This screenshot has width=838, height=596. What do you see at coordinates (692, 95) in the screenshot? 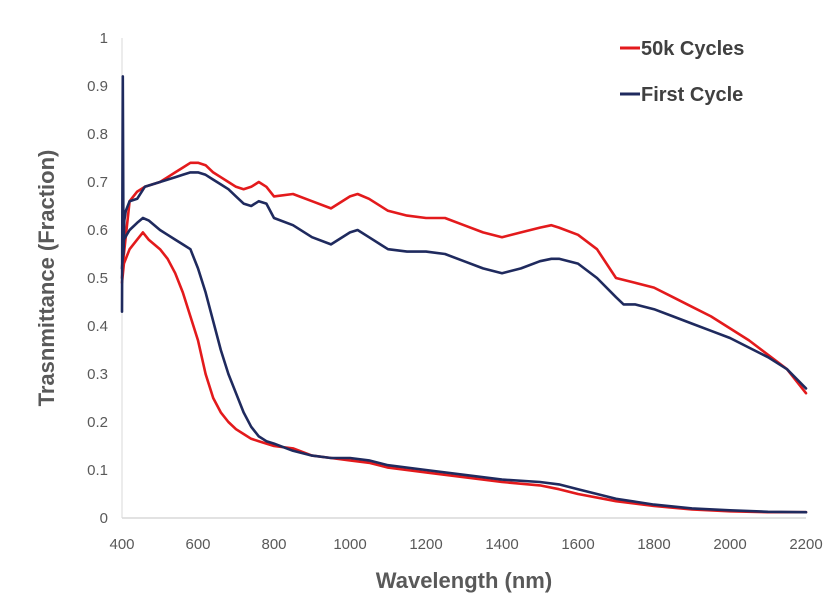
I see `legend-label: First Cycle` at bounding box center [692, 95].